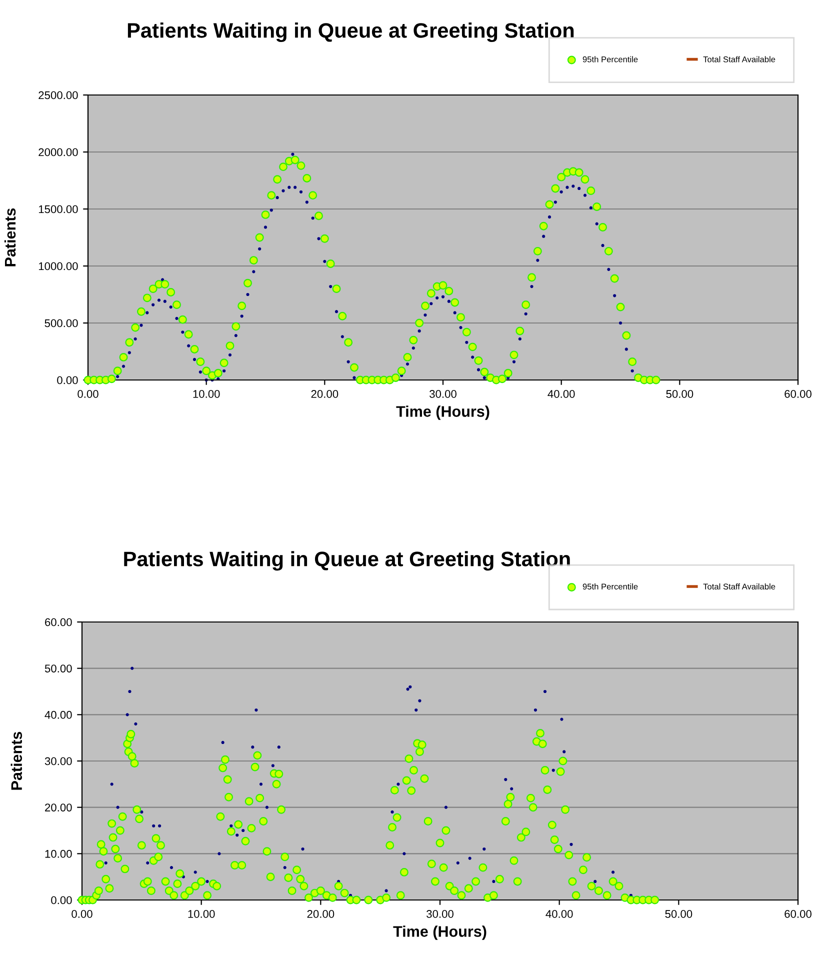 The height and width of the screenshot is (953, 816). I want to click on y-tick-label: 10.00, so click(58, 854).